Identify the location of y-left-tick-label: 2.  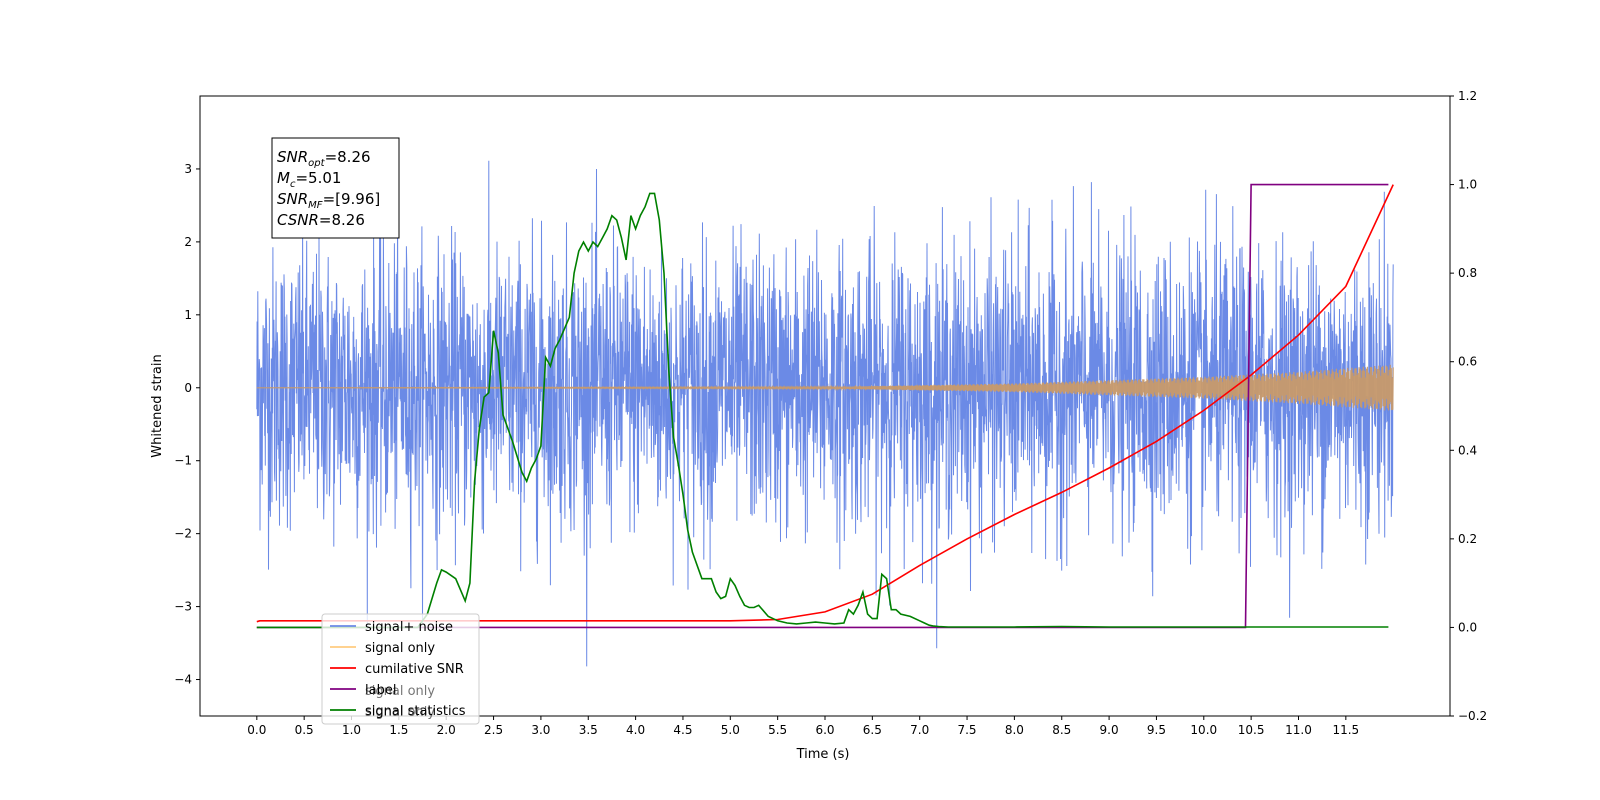
(188, 242).